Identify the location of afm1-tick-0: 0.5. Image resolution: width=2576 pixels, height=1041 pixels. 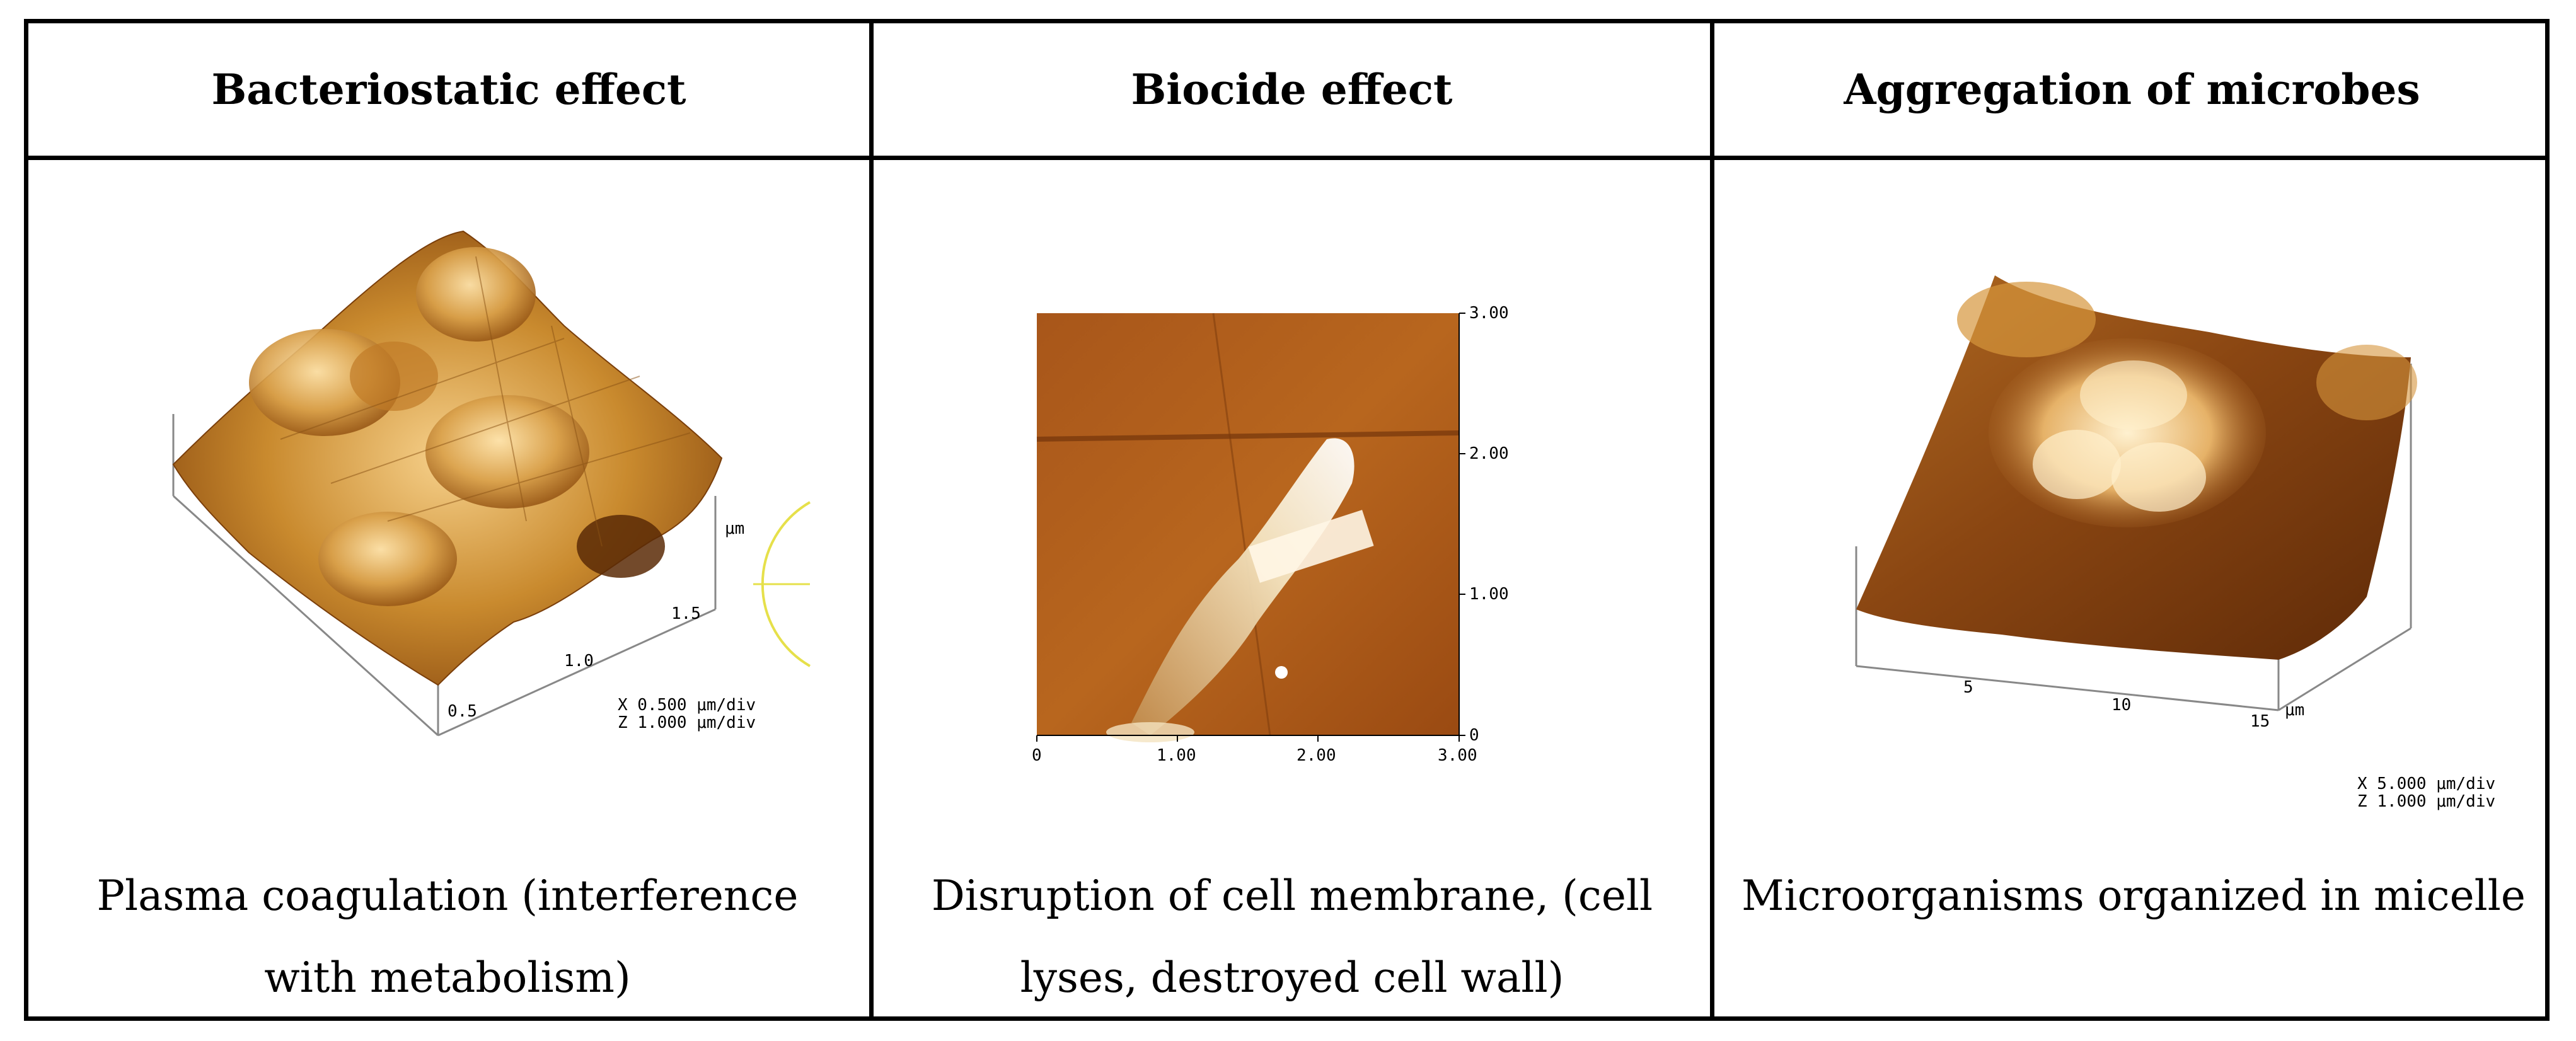
(462, 711).